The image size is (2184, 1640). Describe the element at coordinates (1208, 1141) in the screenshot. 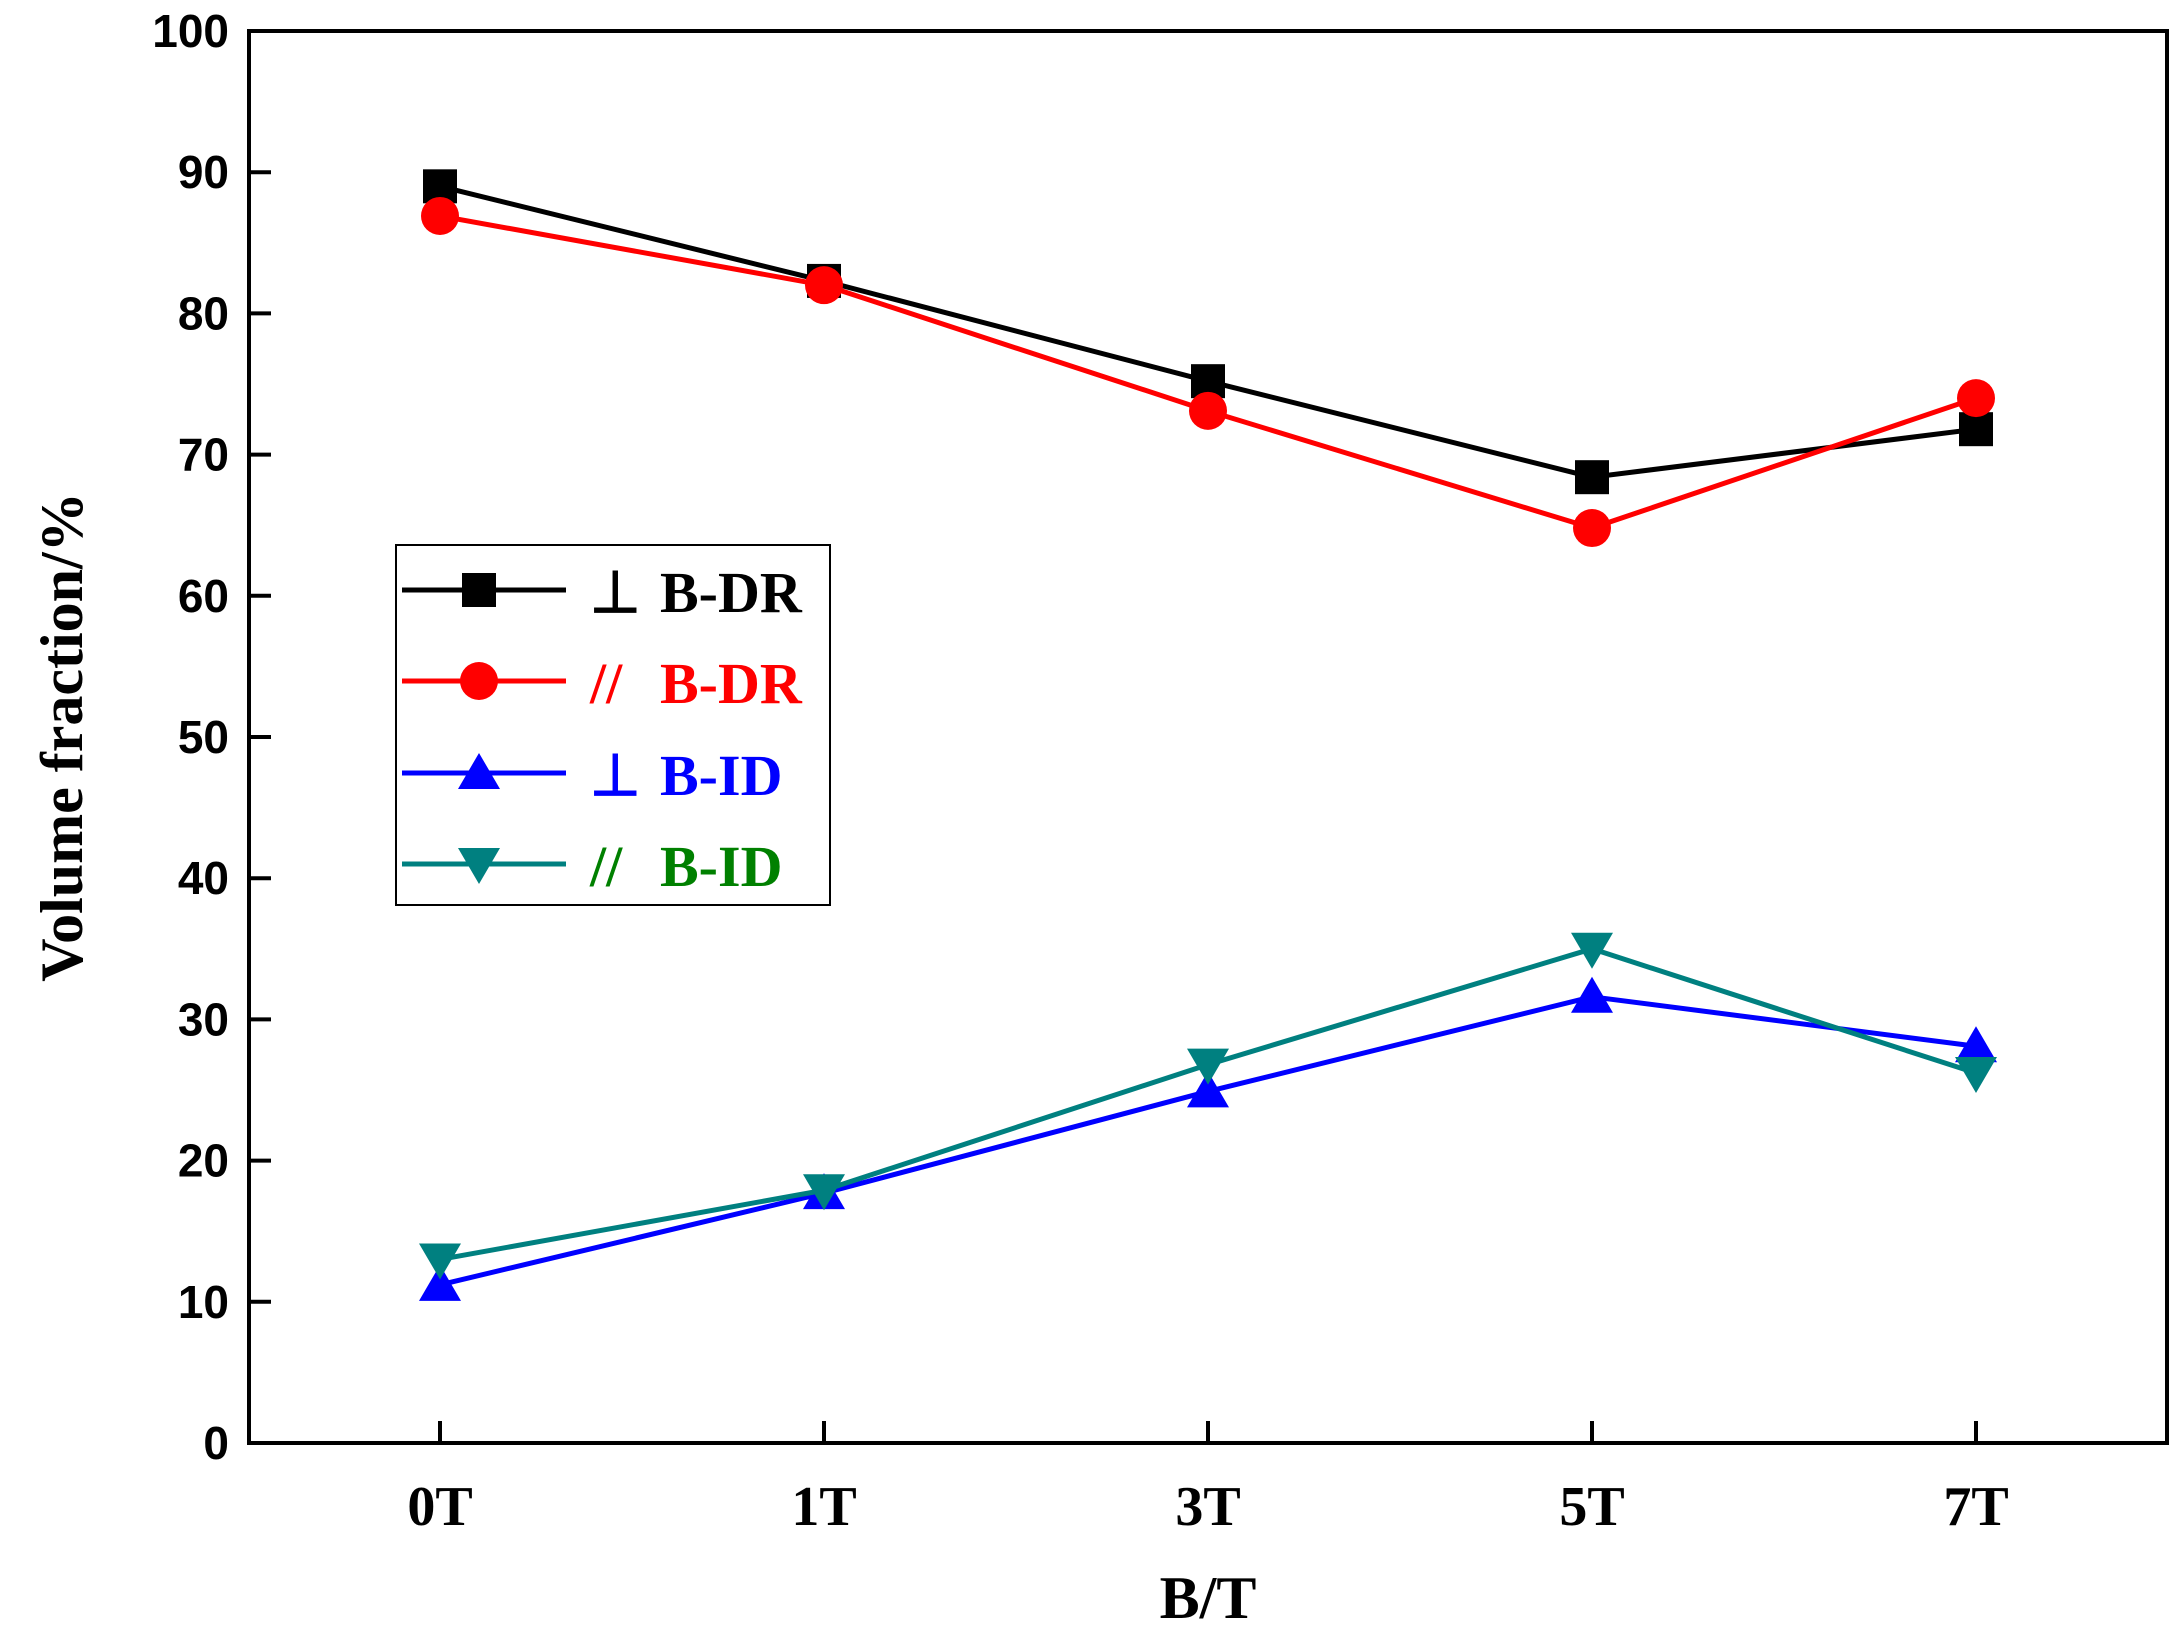

I see `series-3-line` at that location.